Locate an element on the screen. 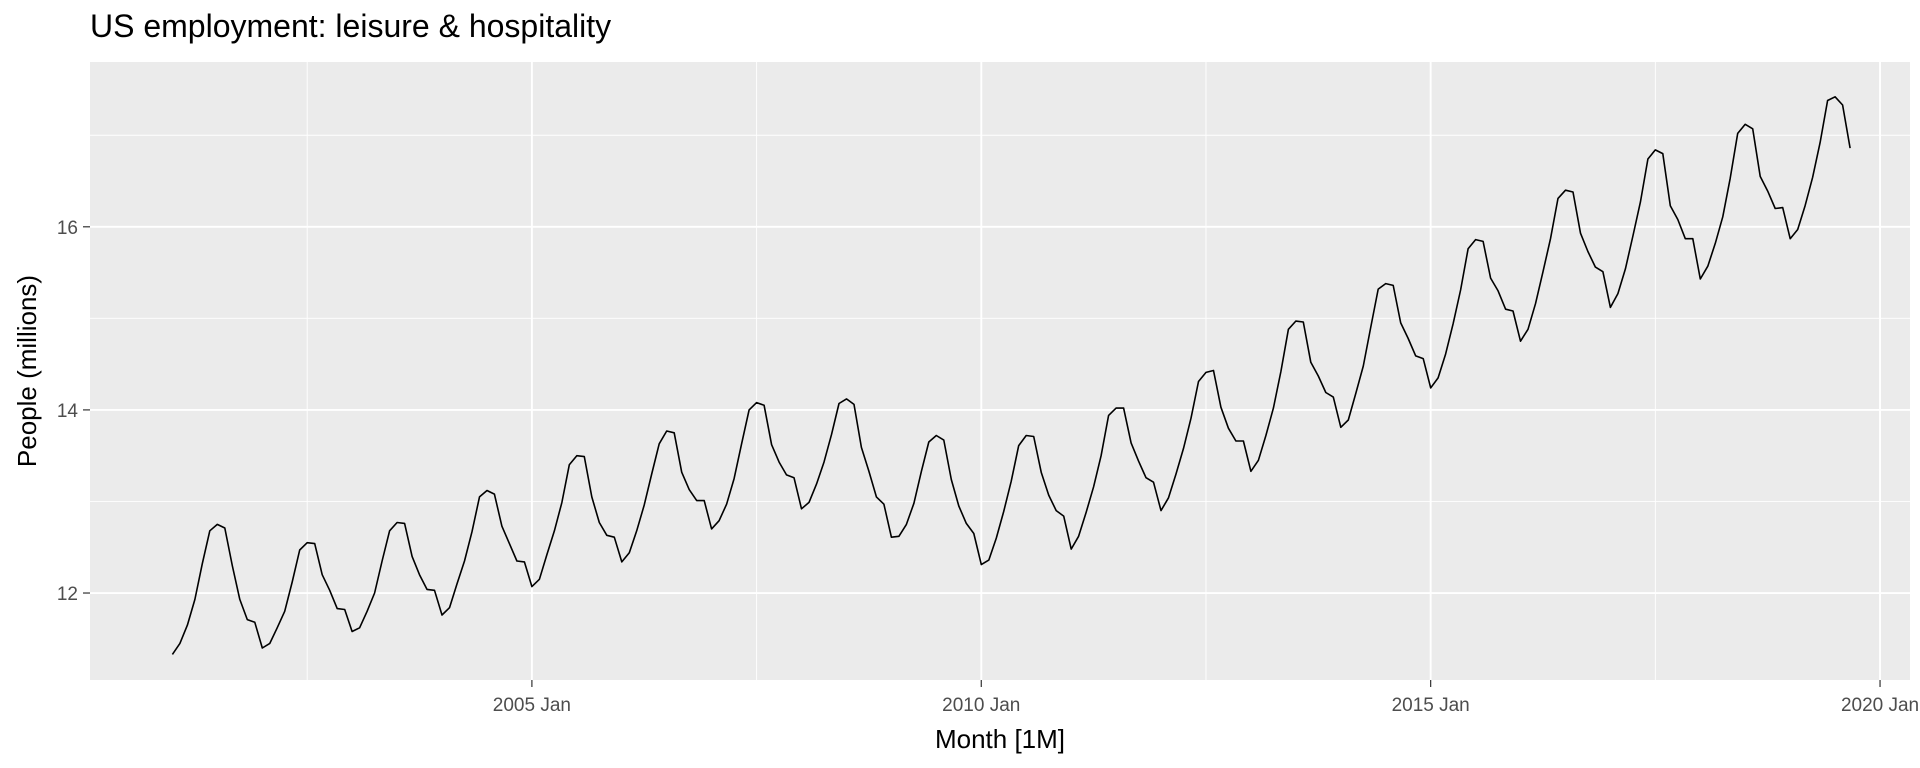  x-axis-title: Month [1M] is located at coordinates (1000, 739).